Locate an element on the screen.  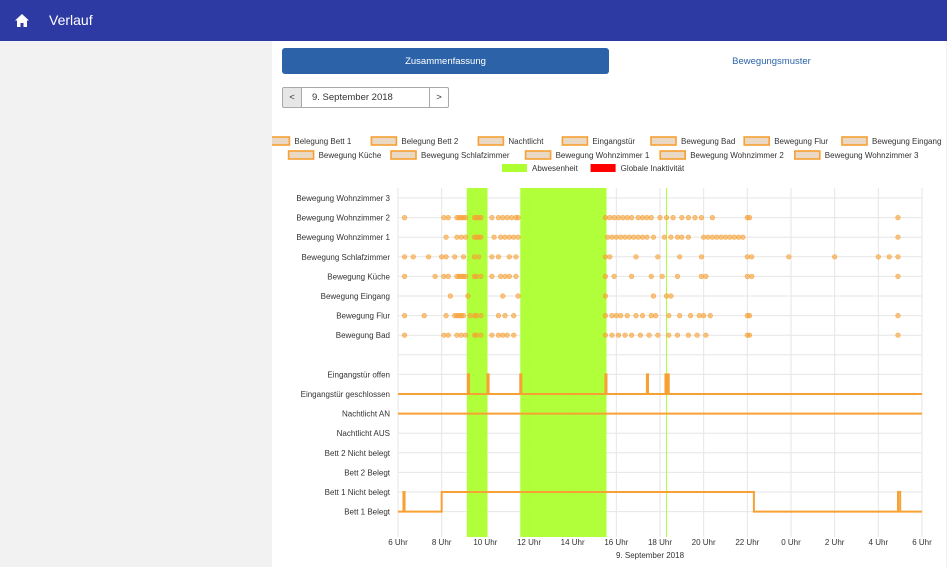
y-tick-label: Bett 2 Nicht belegt is located at coordinates (358, 453).